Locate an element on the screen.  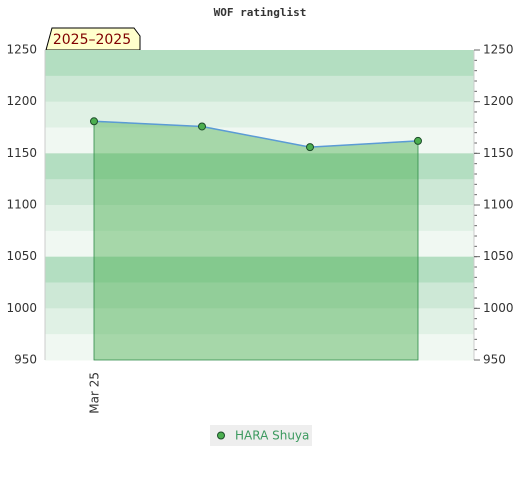
annotation: 2025–2025 is located at coordinates (92, 40).